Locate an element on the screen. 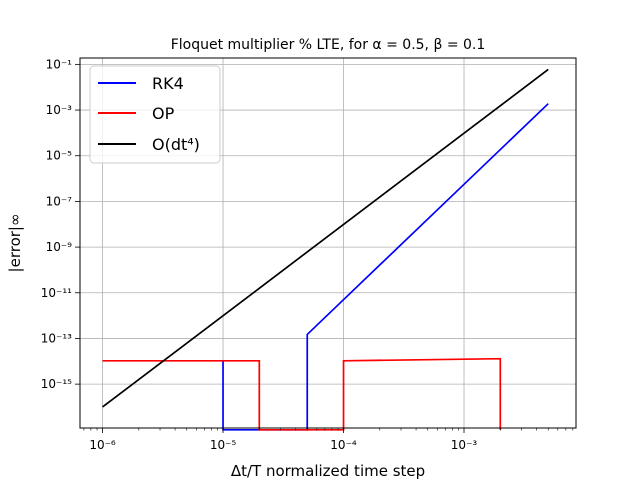 The image size is (640, 480). x-tick-label: 10⁻⁶ is located at coordinates (102, 445).